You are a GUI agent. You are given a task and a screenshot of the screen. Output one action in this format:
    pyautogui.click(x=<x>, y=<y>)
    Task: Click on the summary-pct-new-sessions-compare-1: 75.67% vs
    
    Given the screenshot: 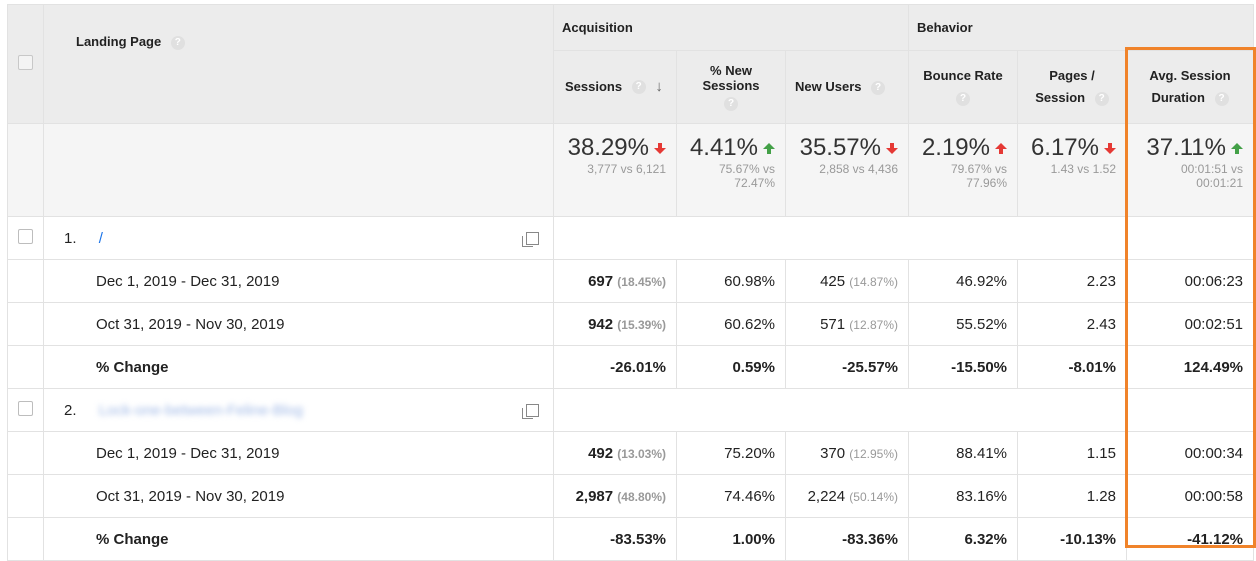 What is the action you would take?
    pyautogui.click(x=746, y=169)
    